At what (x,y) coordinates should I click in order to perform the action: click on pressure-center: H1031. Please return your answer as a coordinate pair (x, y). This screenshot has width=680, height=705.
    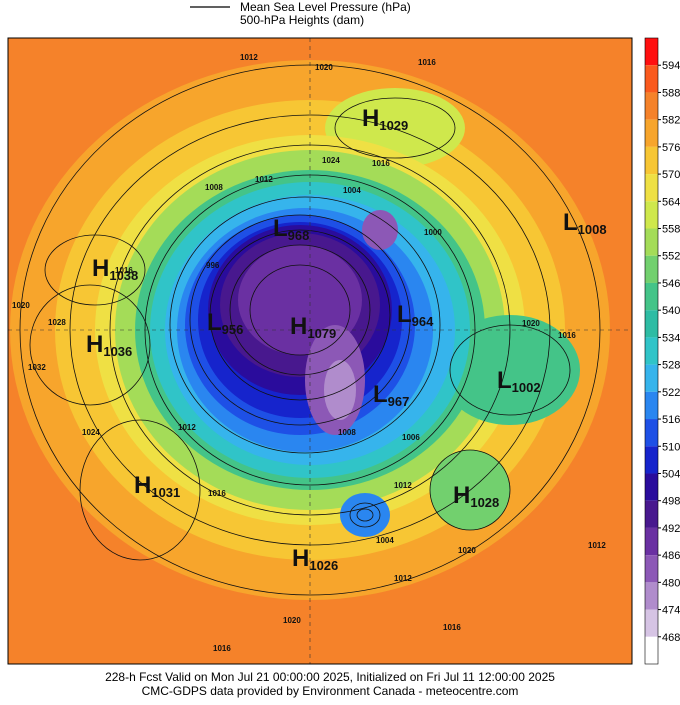
    Looking at the image, I should click on (157, 486).